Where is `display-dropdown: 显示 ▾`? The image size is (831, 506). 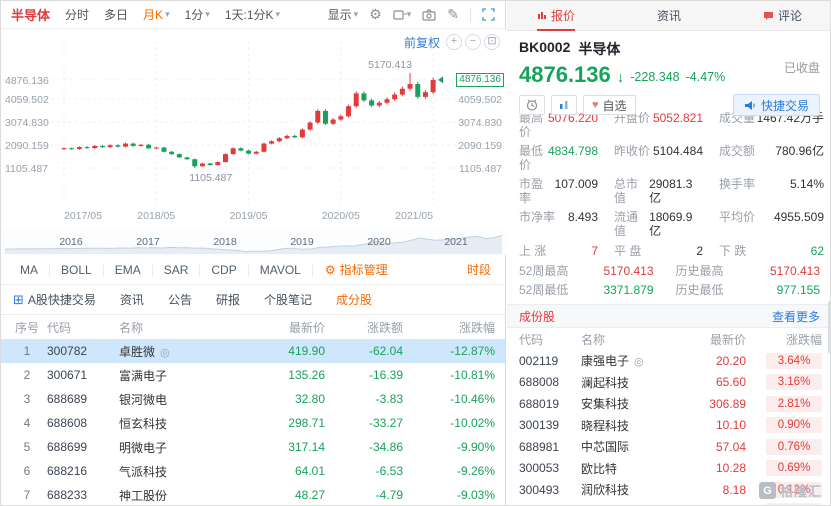
display-dropdown: 显示 ▾ is located at coordinates (343, 15).